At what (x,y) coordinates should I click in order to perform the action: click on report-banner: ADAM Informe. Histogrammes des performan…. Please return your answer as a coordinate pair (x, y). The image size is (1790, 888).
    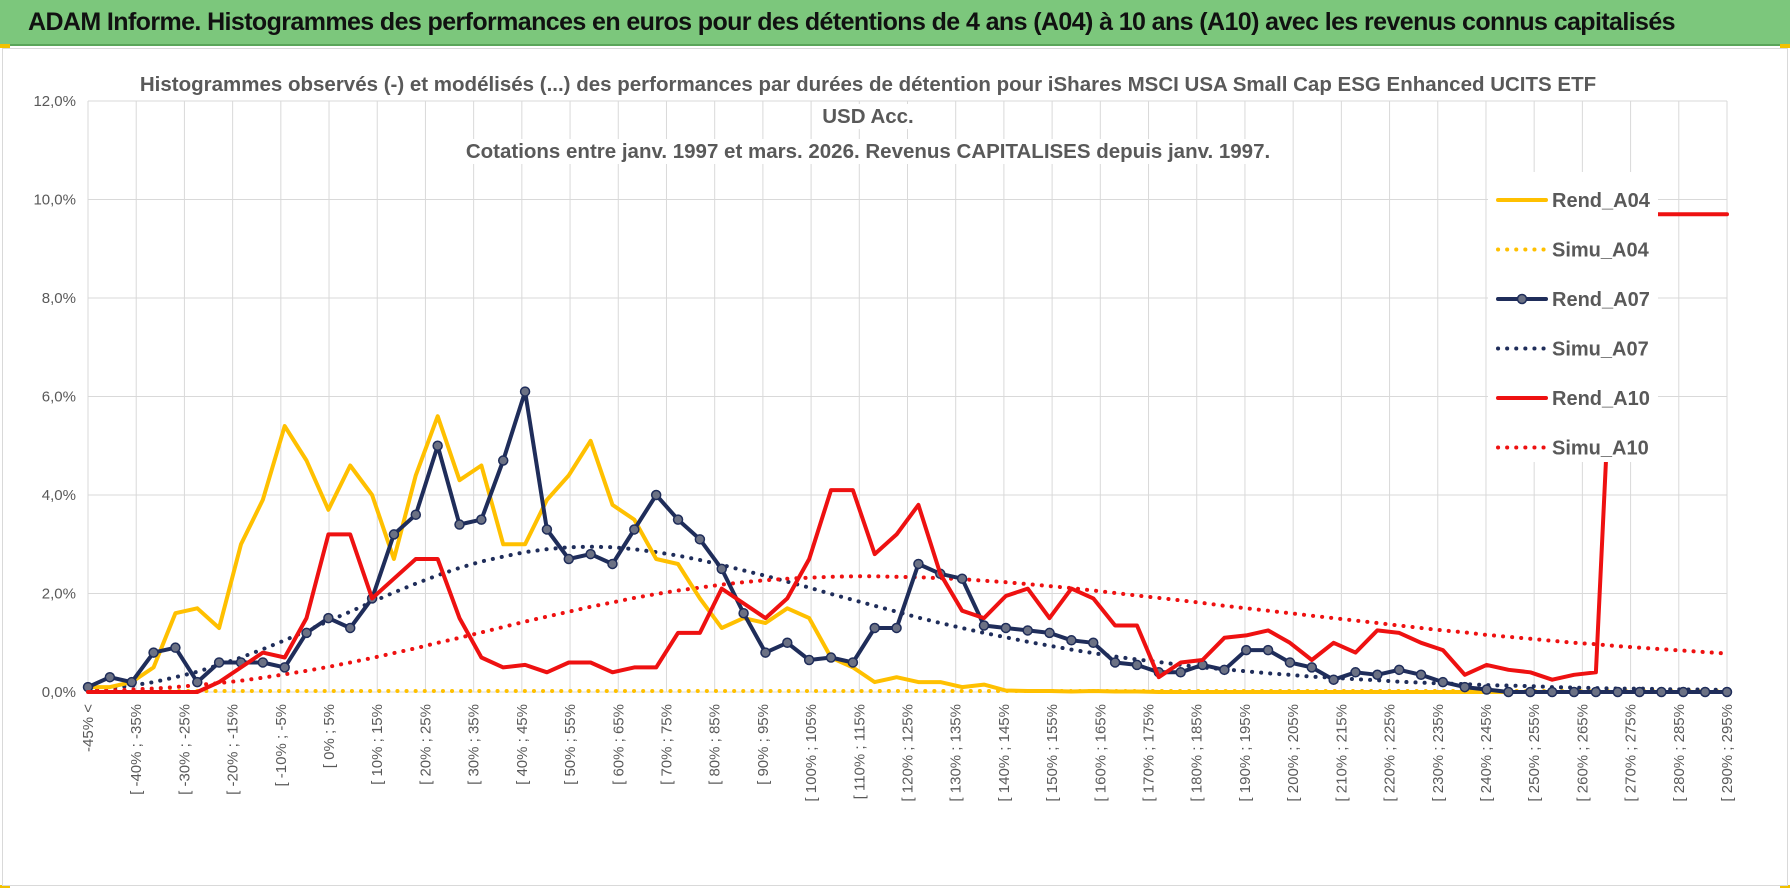
    Looking at the image, I should click on (895, 23).